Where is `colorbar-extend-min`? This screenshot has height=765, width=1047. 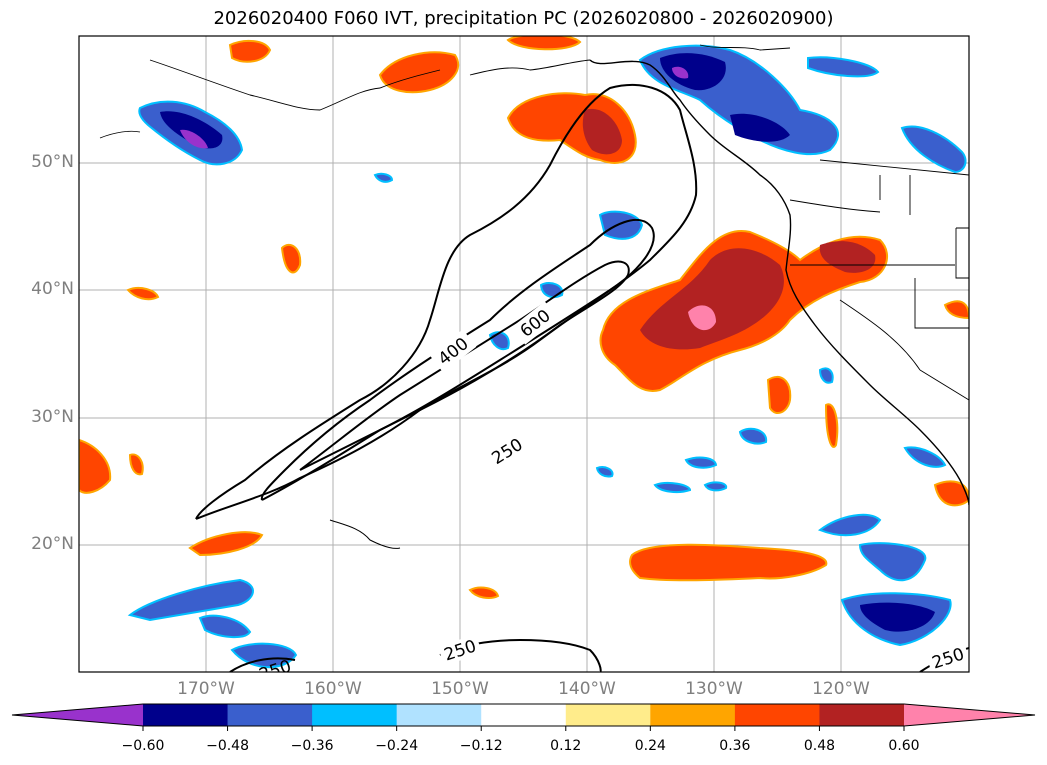
colorbar-extend-min is located at coordinates (77, 715).